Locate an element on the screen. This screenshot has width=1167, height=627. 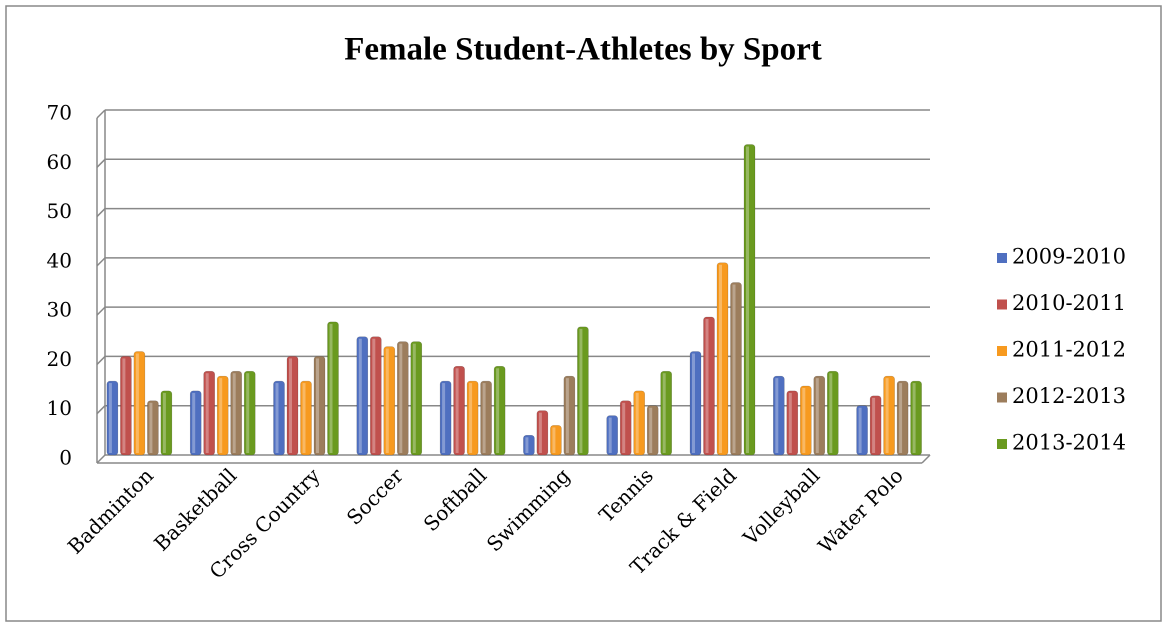
legend-label: 2013-2014 is located at coordinates (1069, 443).